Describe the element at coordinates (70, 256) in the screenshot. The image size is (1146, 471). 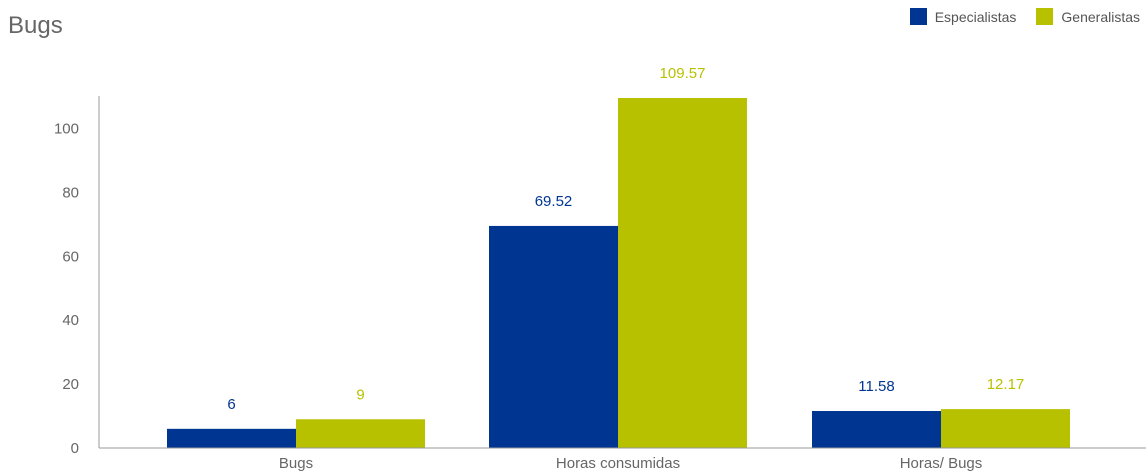
I see `y-tick-label-60: 60` at that location.